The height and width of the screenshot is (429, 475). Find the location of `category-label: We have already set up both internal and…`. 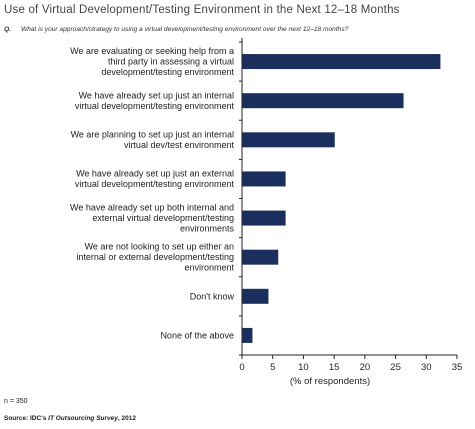

category-label: We have already set up both internal and… is located at coordinates (152, 218).